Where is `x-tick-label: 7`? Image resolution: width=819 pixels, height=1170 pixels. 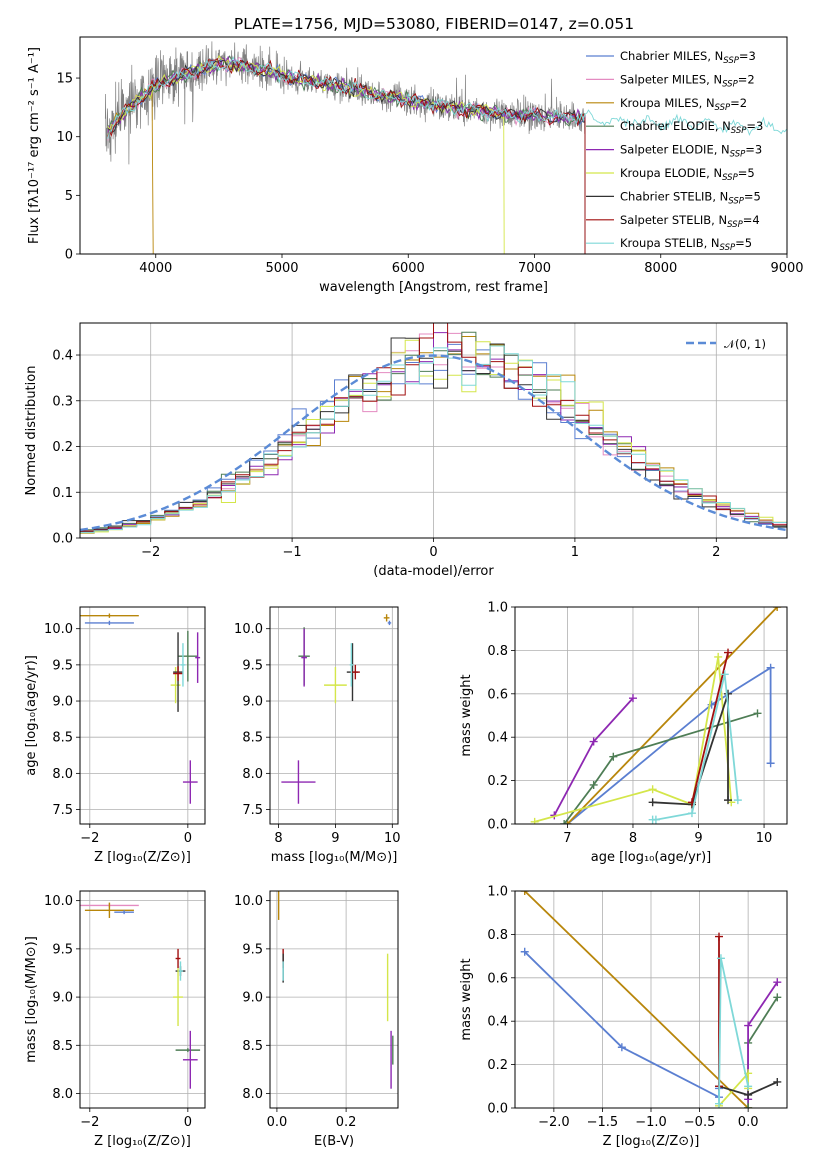 x-tick-label: 7 is located at coordinates (567, 838).